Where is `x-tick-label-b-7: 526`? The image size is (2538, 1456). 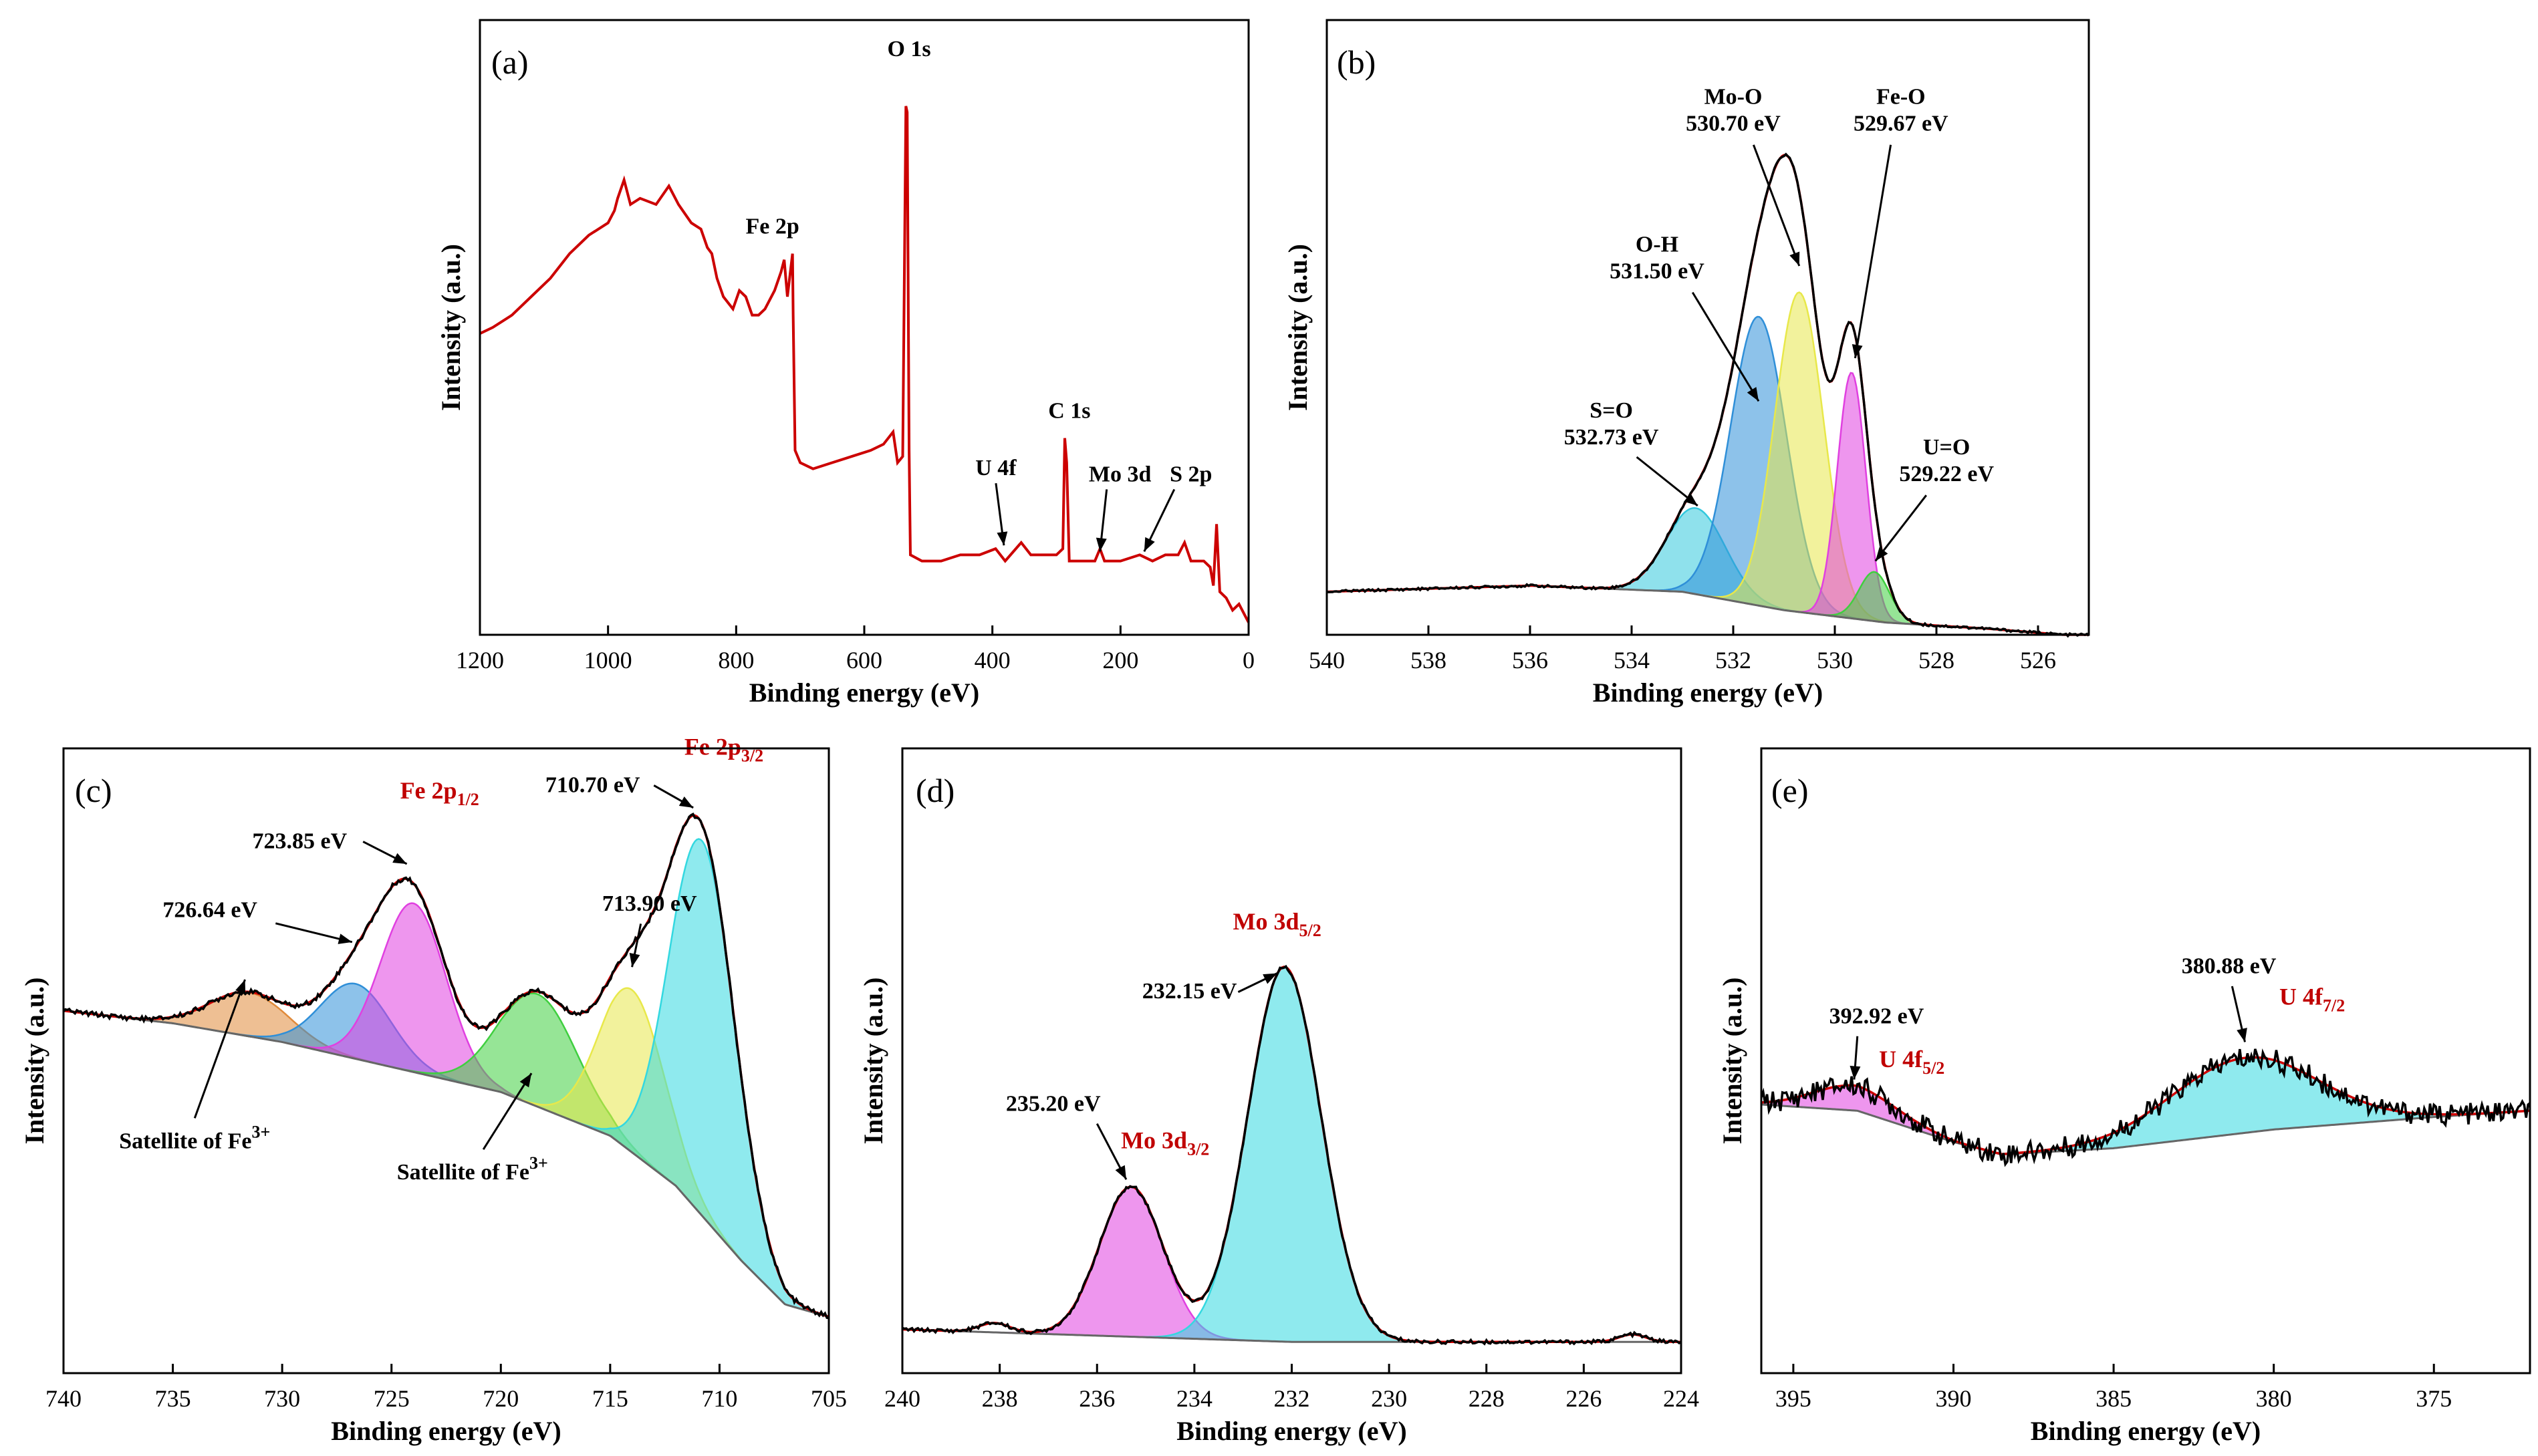 x-tick-label-b-7: 526 is located at coordinates (2038, 660).